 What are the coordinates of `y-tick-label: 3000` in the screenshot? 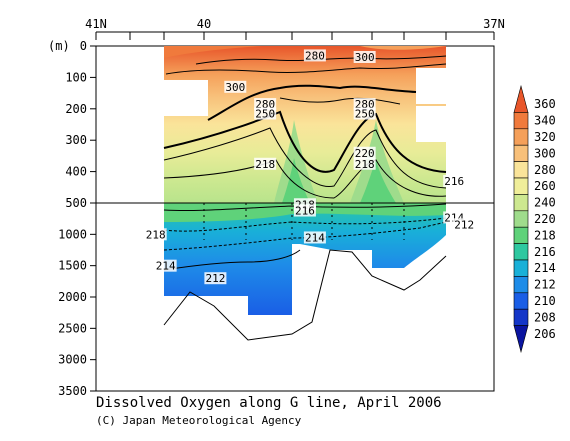 It's located at (72, 360).